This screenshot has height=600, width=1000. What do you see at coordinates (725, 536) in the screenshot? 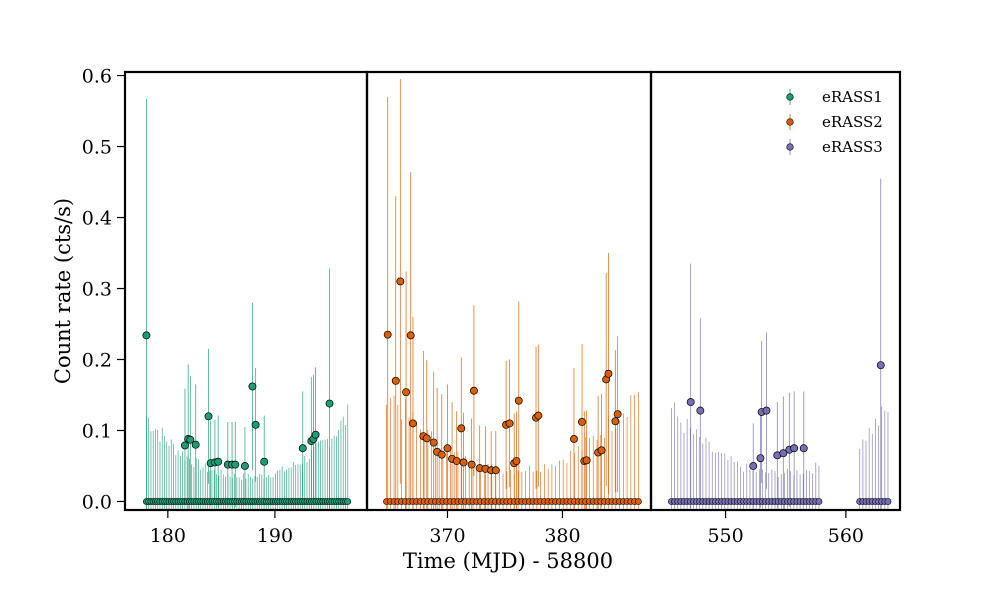
I see `x-tick-label: 550` at bounding box center [725, 536].